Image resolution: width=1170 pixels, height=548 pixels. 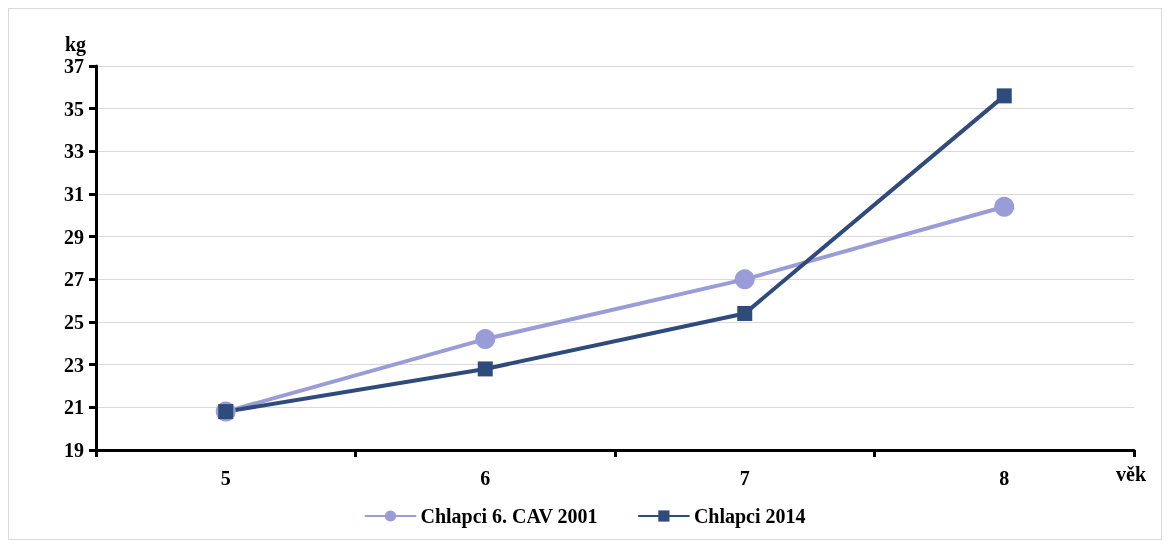 What do you see at coordinates (74, 364) in the screenshot?
I see `y-tick-label: 23` at bounding box center [74, 364].